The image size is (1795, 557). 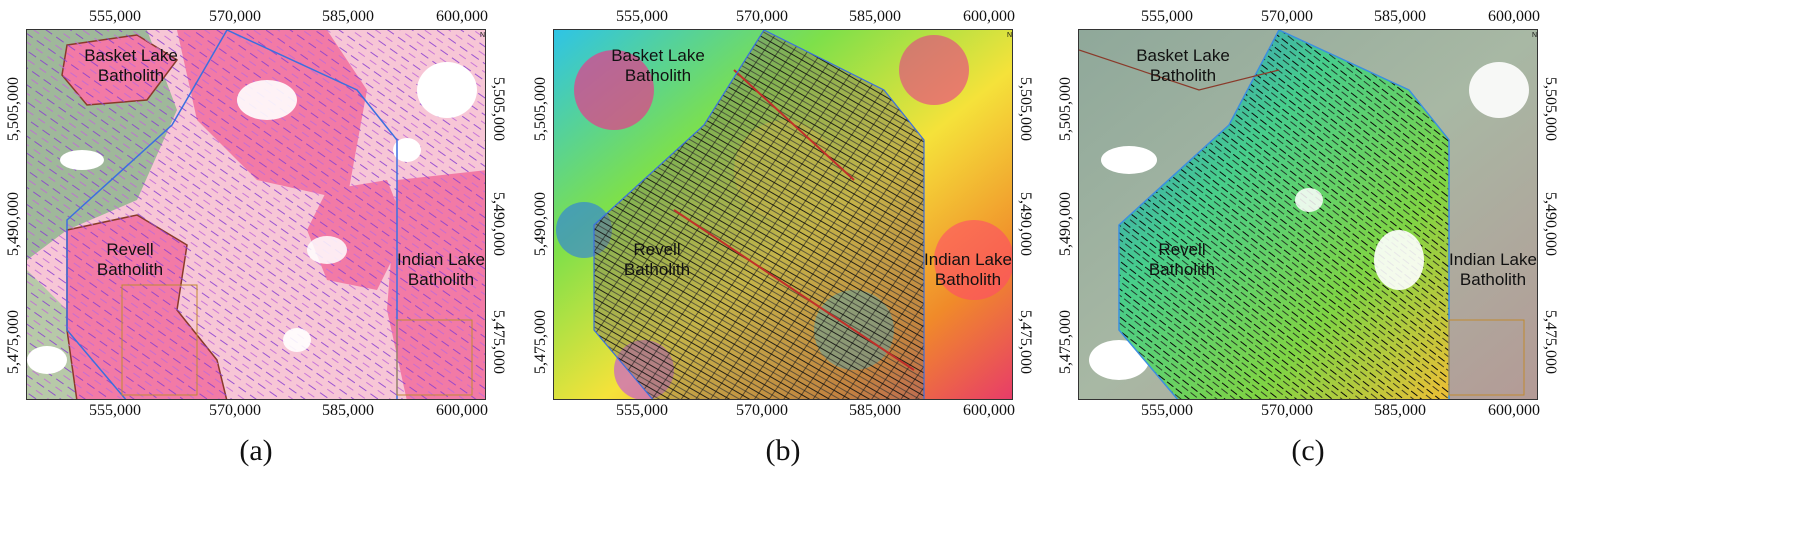 What do you see at coordinates (1308, 450) in the screenshot?
I see `caption-c: (c)` at bounding box center [1308, 450].